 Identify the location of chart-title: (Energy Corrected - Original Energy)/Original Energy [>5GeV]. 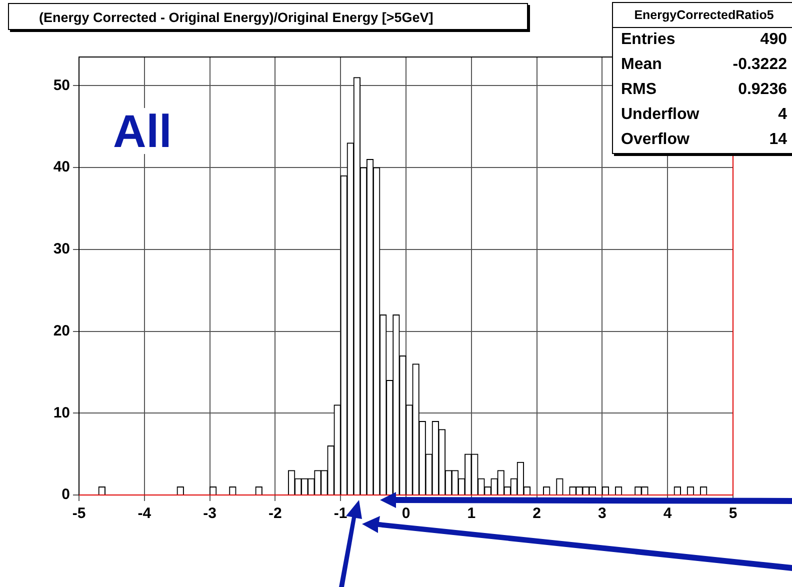
(268, 16).